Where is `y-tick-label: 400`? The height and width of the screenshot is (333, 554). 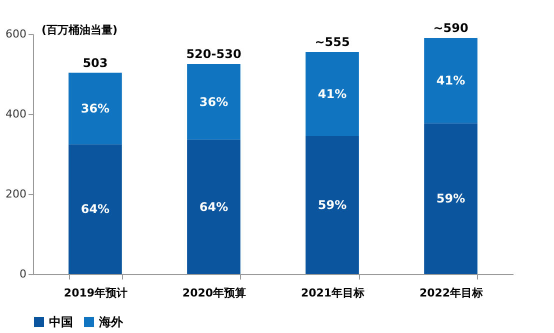
y-tick-label: 400 is located at coordinates (16, 114).